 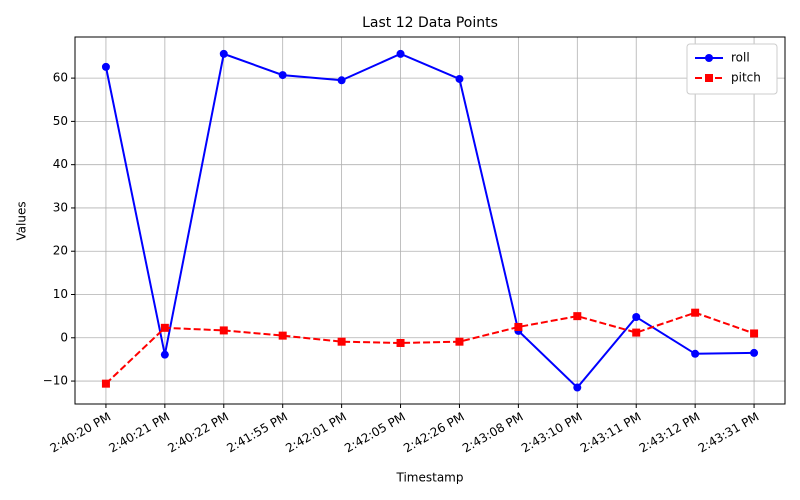 I want to click on x-tick-label: 2:43:12 PM, so click(x=670, y=433).